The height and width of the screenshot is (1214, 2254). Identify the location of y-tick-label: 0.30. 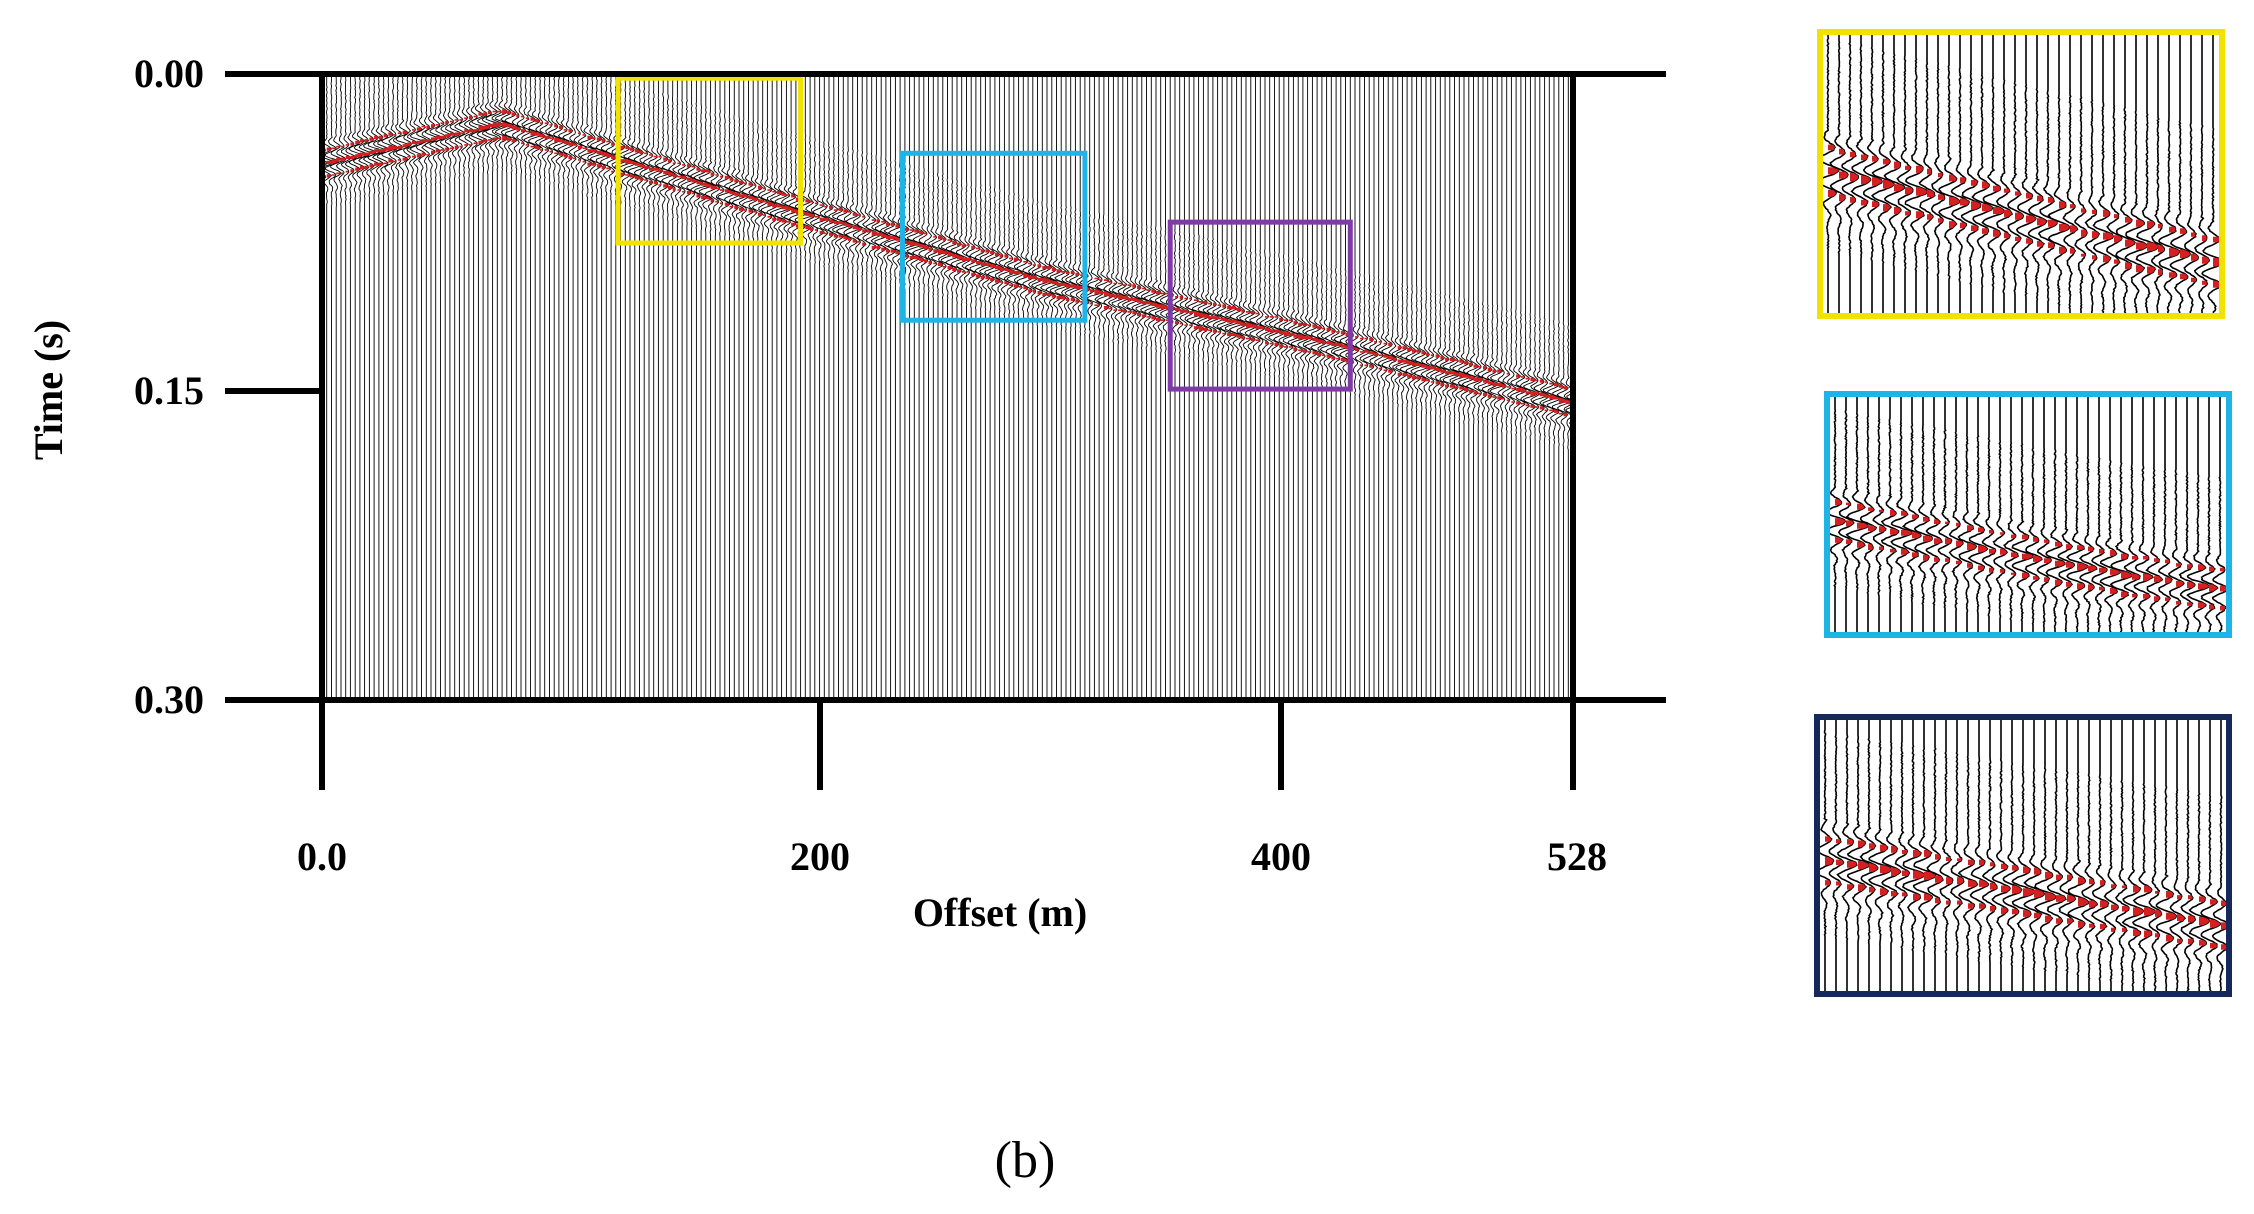
(169, 699).